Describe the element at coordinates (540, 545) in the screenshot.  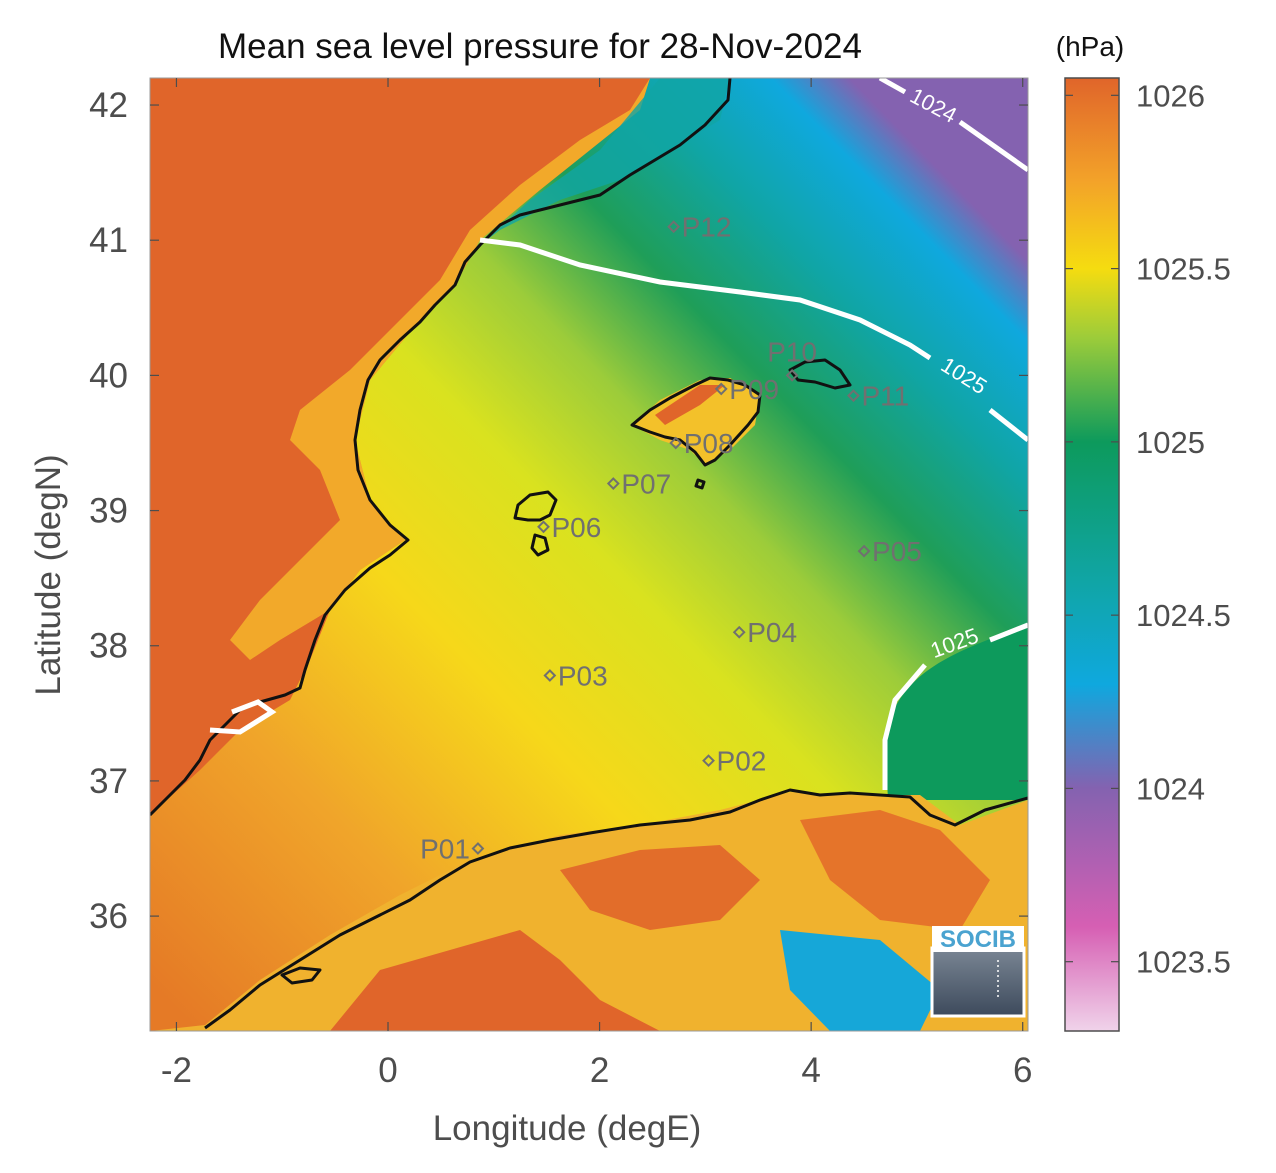
I see `formentera-coastline` at that location.